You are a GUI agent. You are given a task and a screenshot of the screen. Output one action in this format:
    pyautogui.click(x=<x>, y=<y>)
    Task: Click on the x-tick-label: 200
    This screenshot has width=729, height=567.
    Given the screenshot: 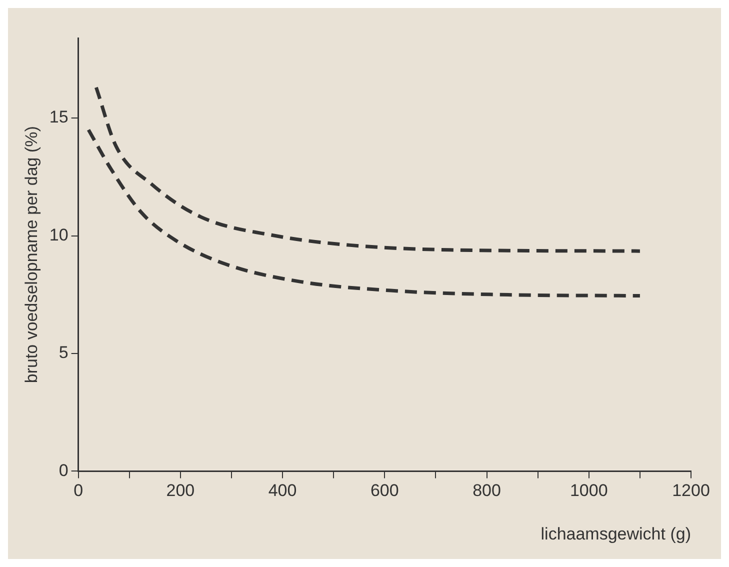 What is the action you would take?
    pyautogui.click(x=180, y=490)
    